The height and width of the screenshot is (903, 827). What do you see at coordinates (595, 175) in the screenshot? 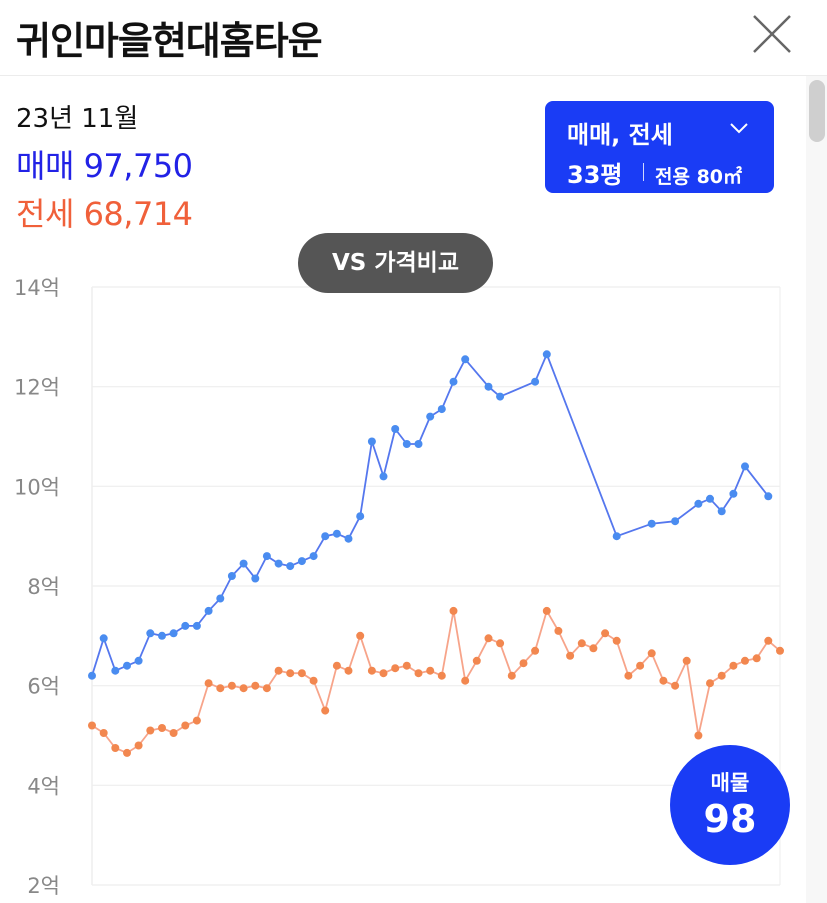
I see `filter-size: 33평` at bounding box center [595, 175].